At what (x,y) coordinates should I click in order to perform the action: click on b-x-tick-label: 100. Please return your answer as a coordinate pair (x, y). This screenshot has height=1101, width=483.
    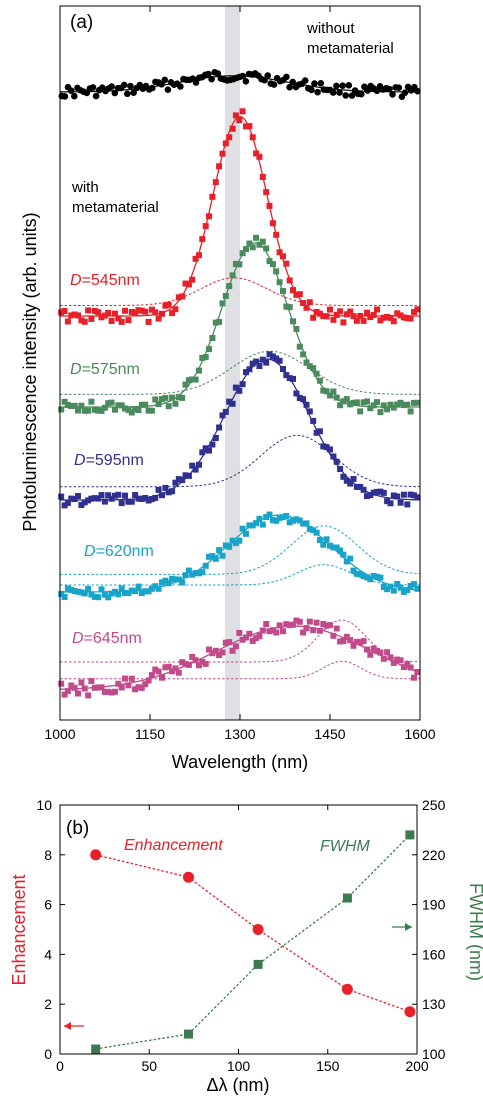
    Looking at the image, I should click on (239, 1066).